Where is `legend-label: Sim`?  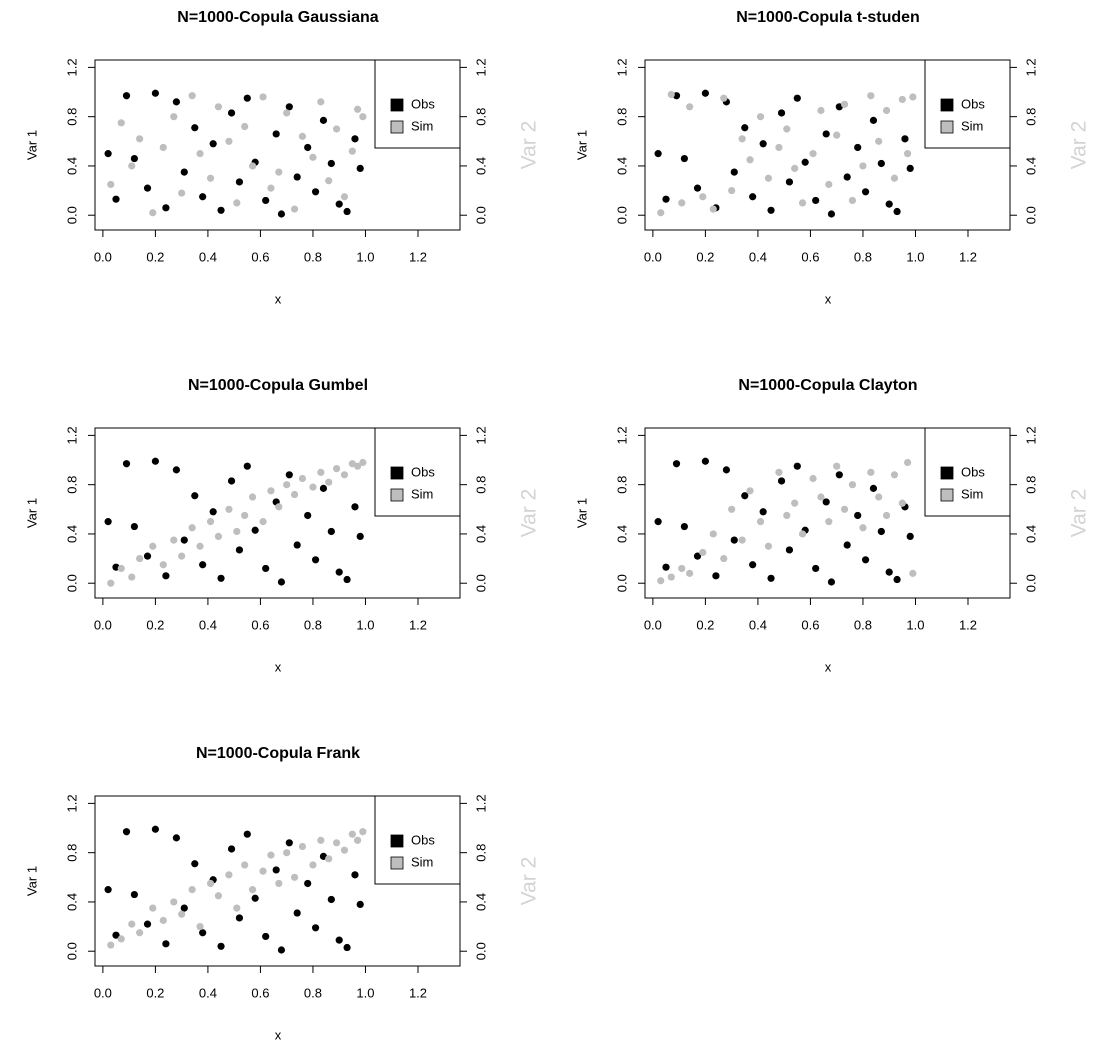
legend-label: Sim is located at coordinates (972, 125).